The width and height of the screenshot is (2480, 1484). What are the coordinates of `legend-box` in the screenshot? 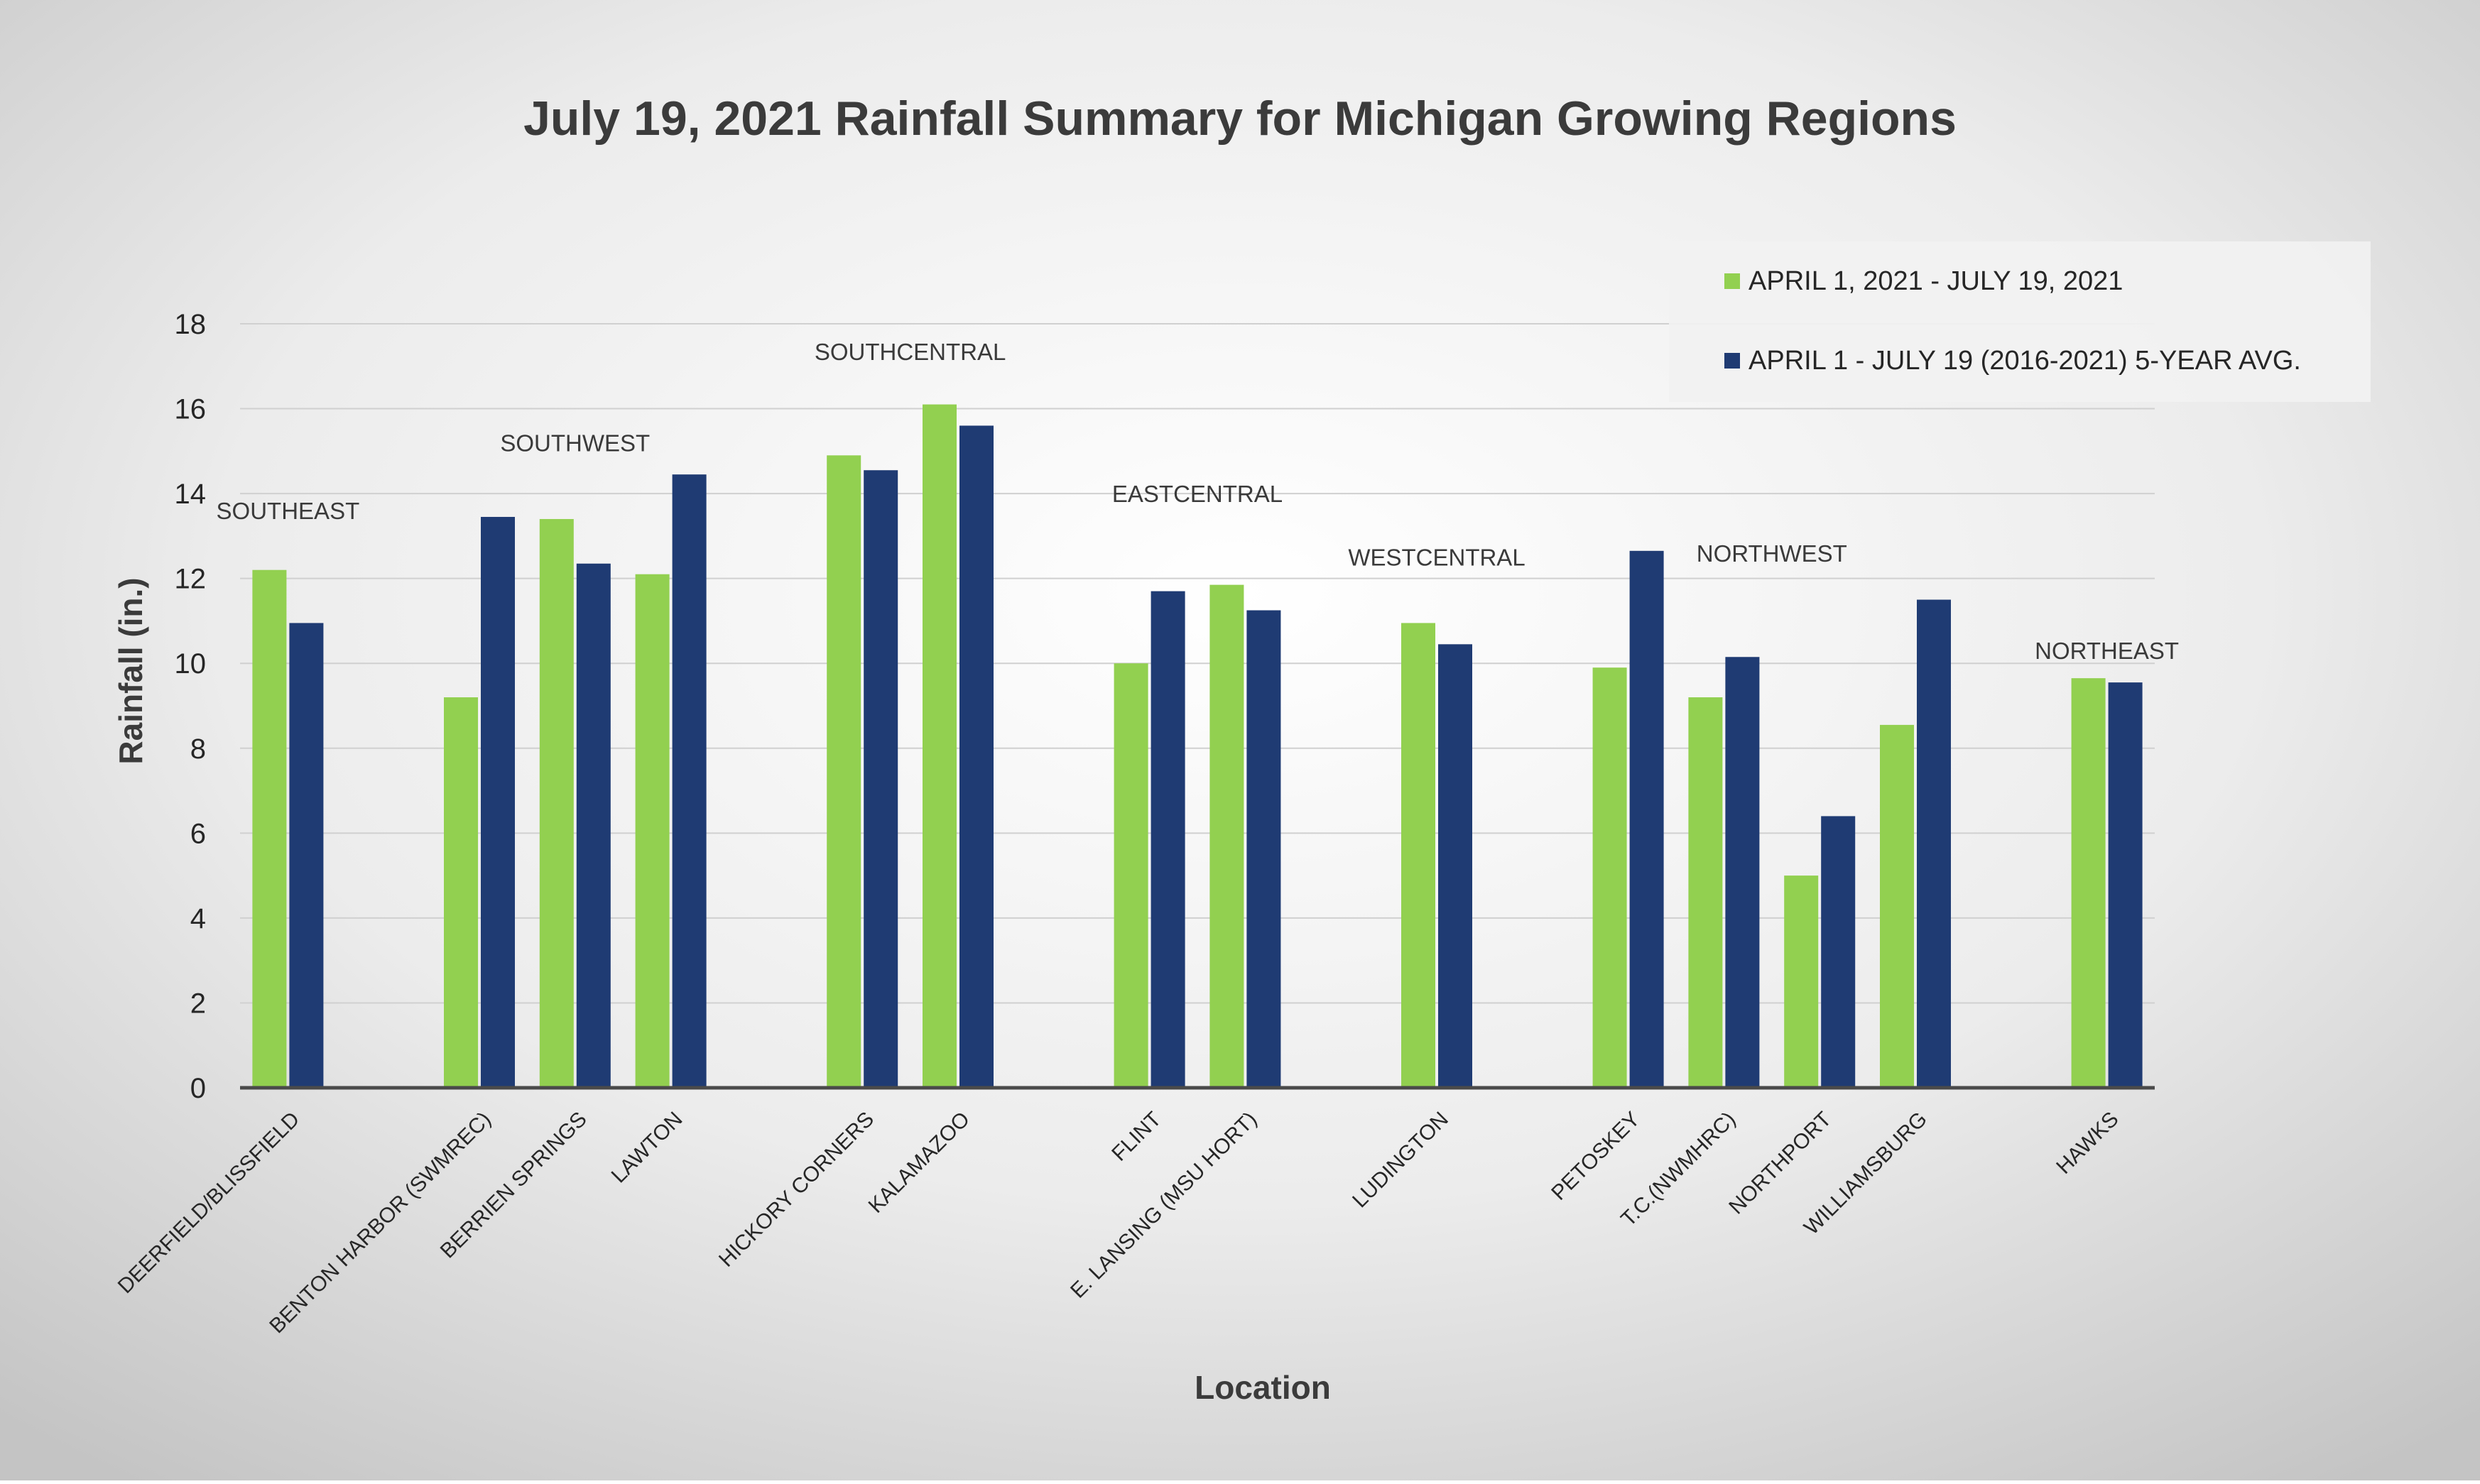 It's located at (2020, 321).